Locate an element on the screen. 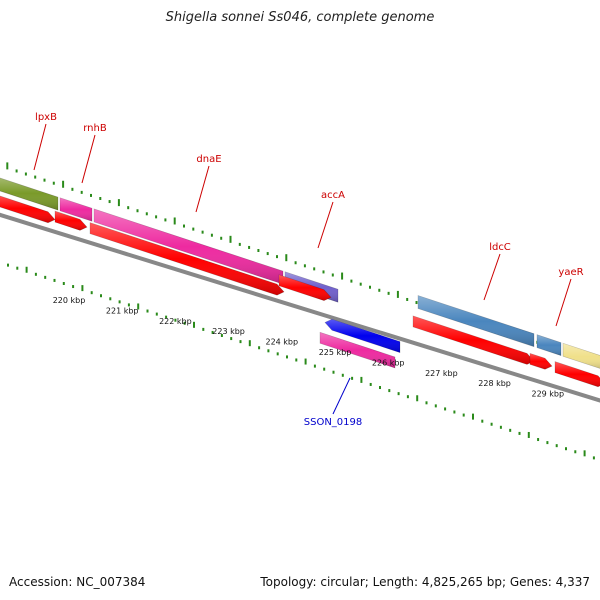 The image size is (600, 600). gene-label-ldcC: ldcC is located at coordinates (500, 247).